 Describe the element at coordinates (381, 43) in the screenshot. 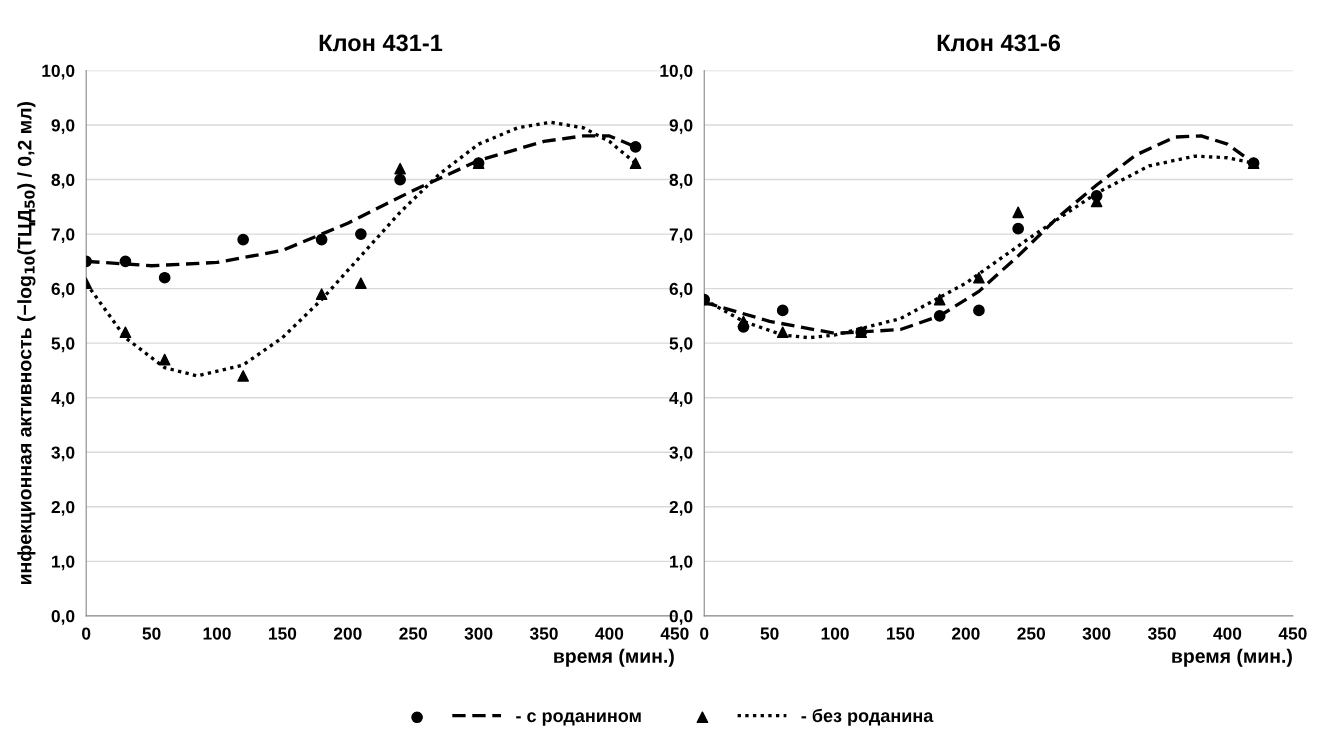

I see `chart-title: Клон 431-1` at that location.